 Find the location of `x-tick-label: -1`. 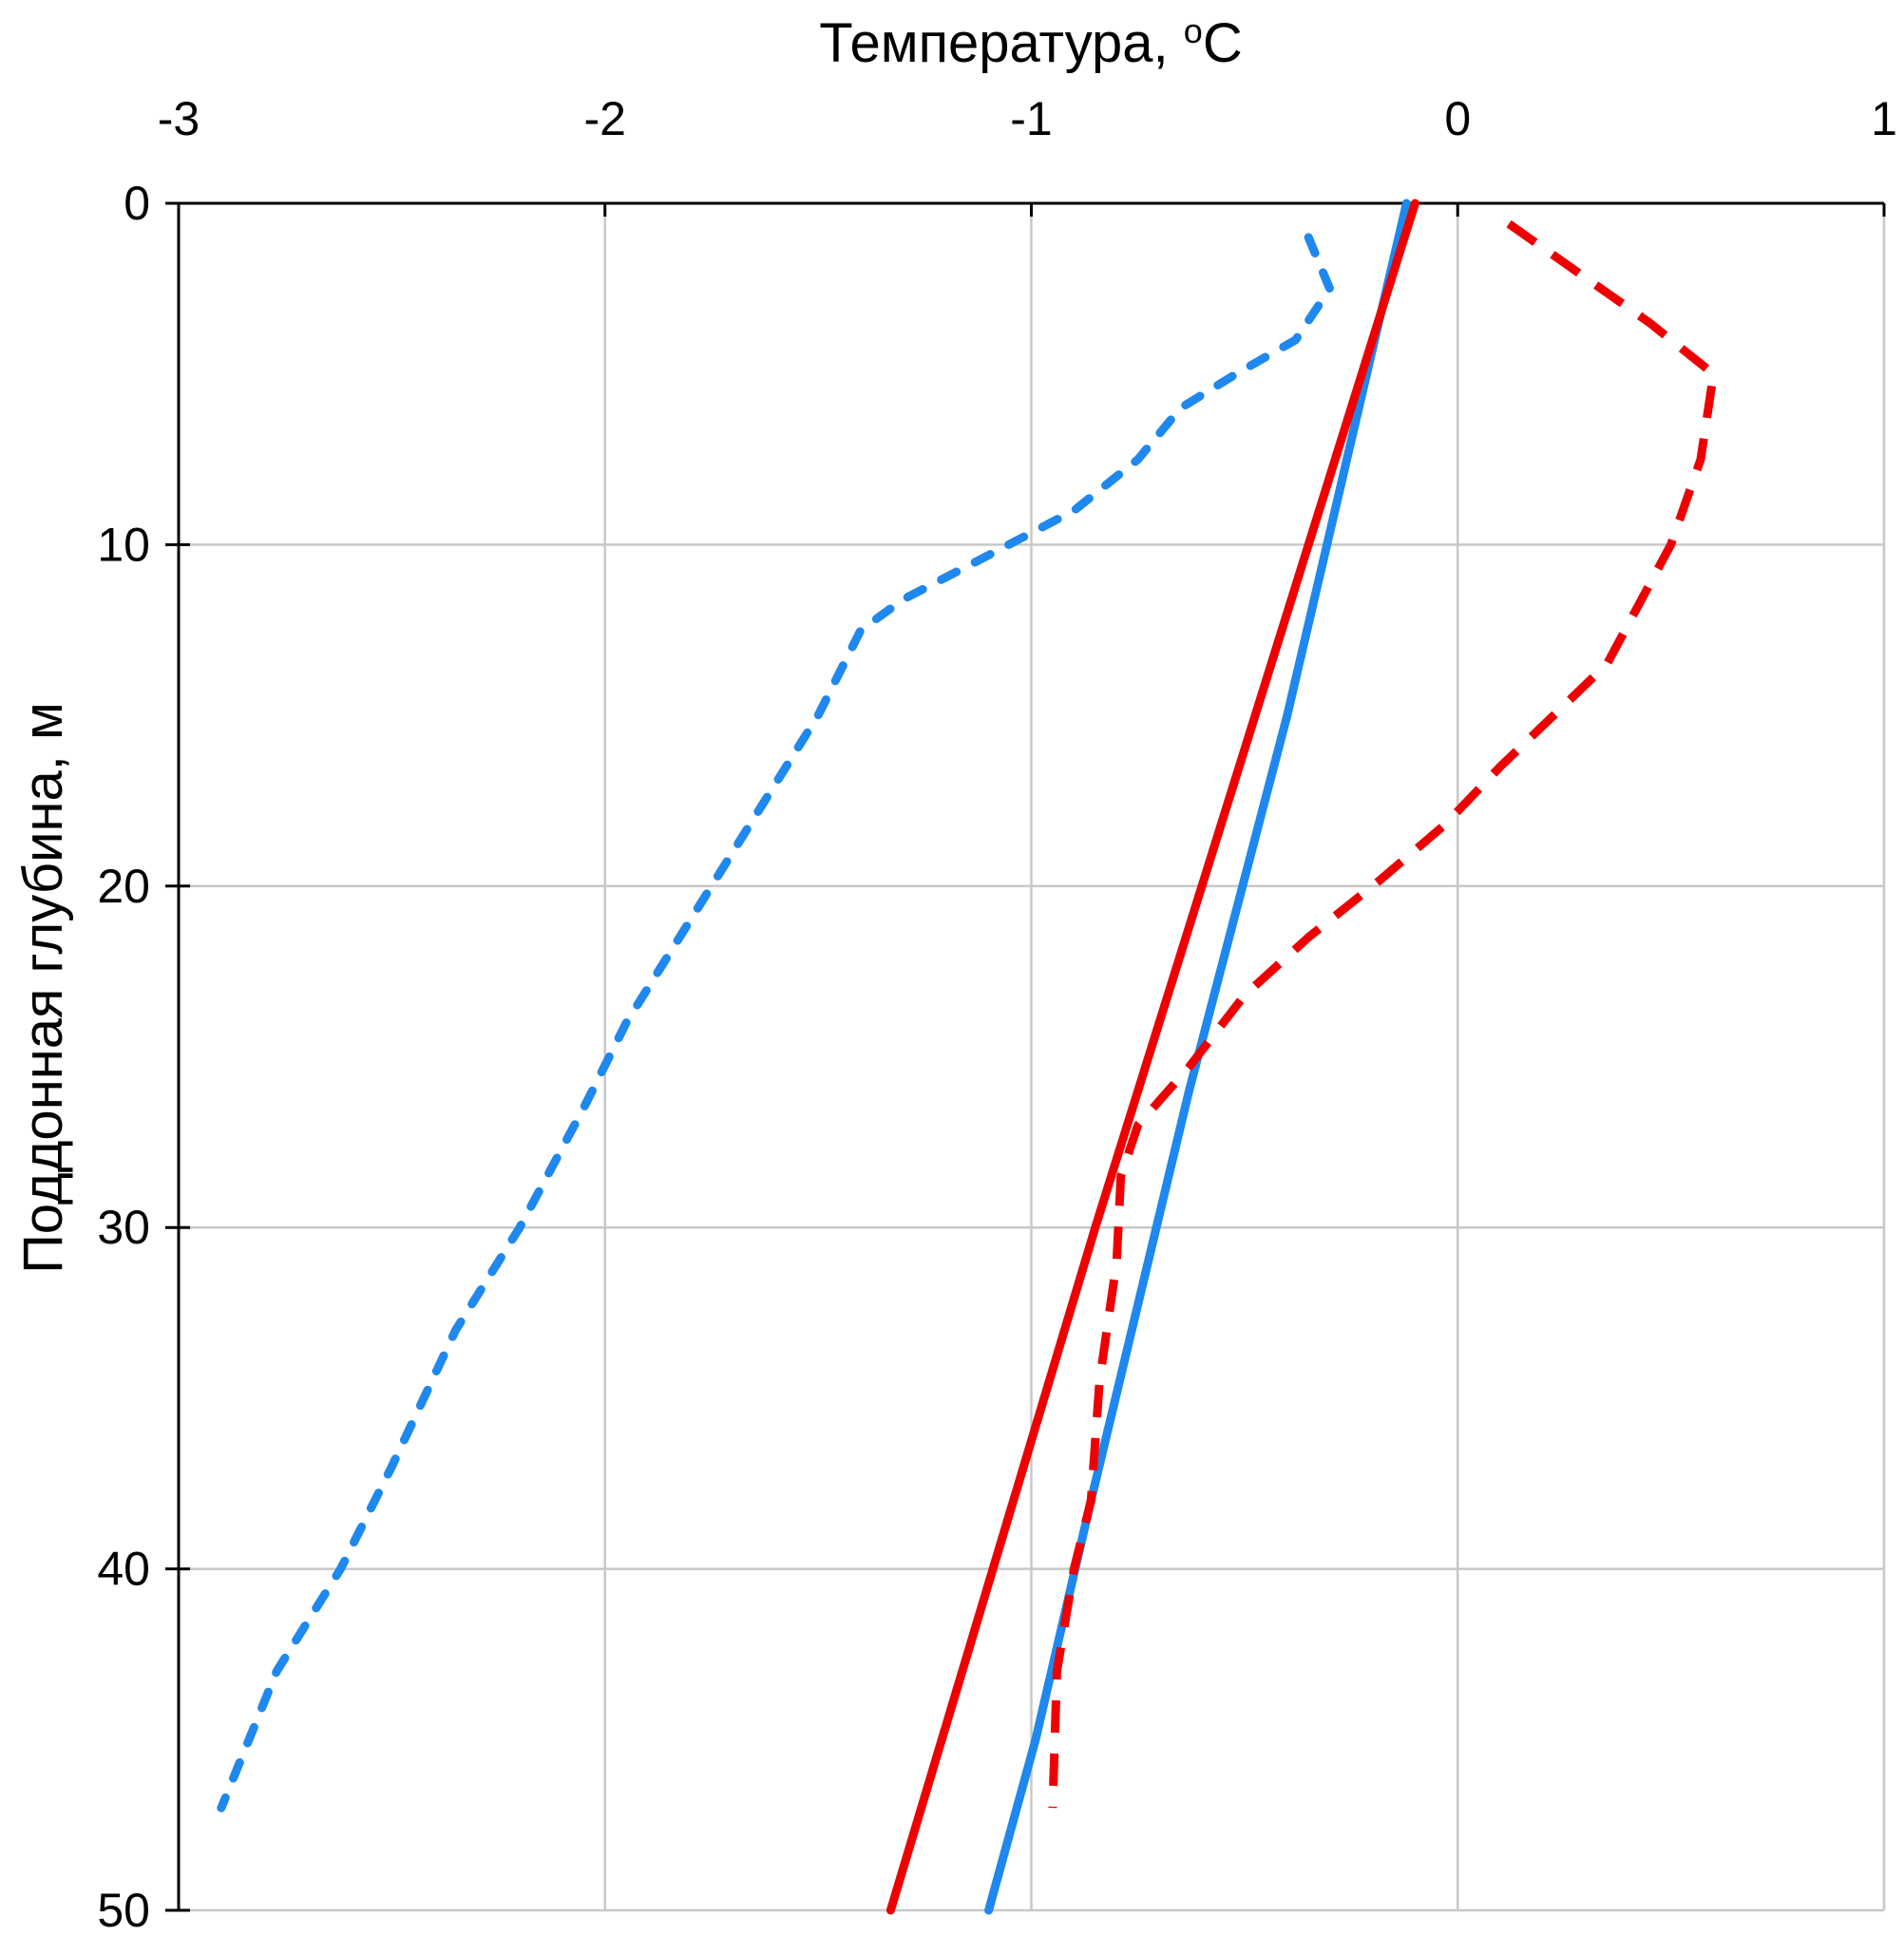

x-tick-label: -1 is located at coordinates (1031, 118).